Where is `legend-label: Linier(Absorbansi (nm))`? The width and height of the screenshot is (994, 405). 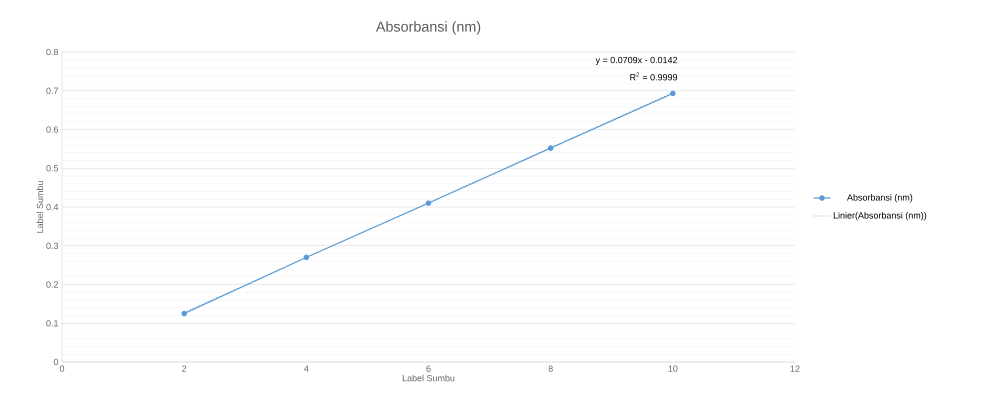 legend-label: Linier(Absorbansi (nm)) is located at coordinates (880, 216).